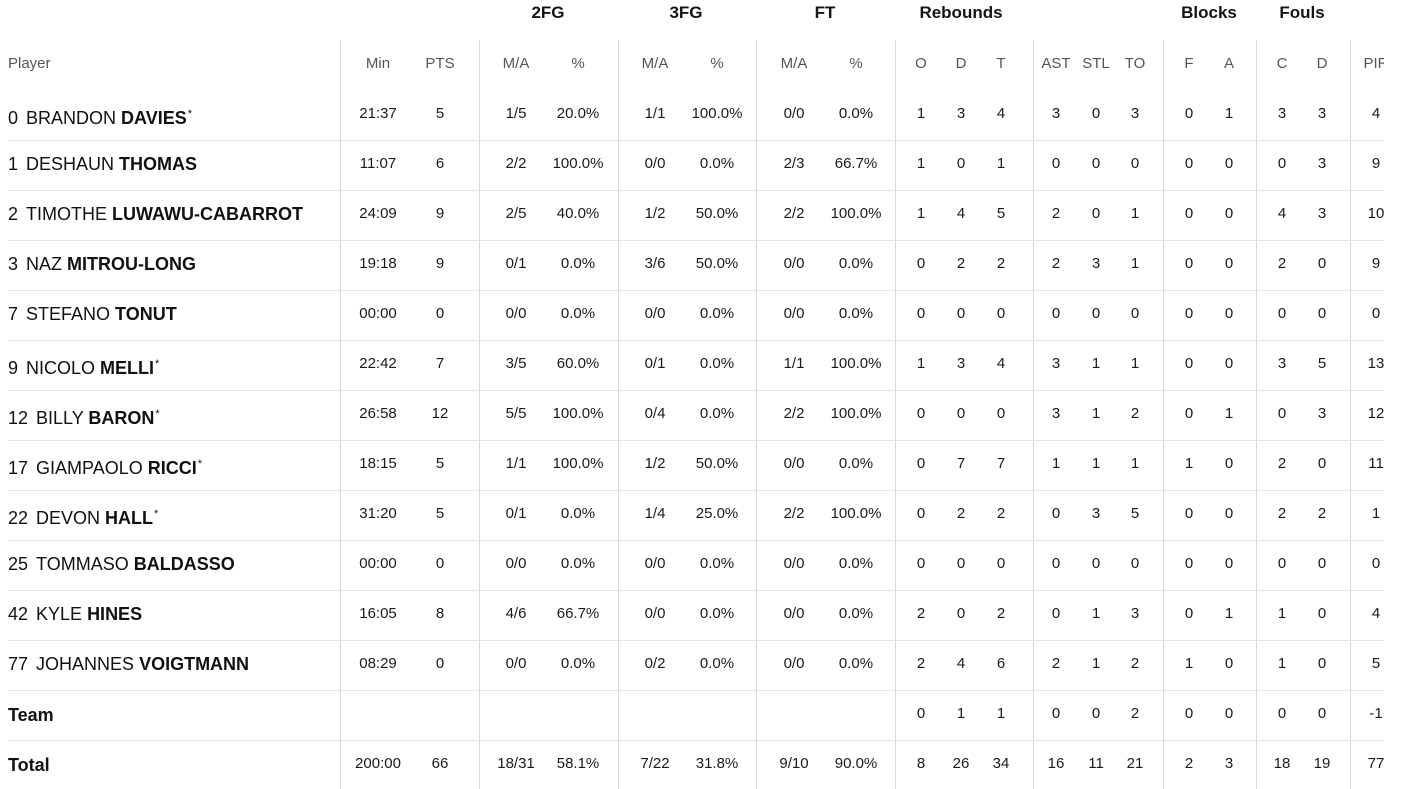 This screenshot has width=1417, height=789. Describe the element at coordinates (440, 113) in the screenshot. I see `player-row-stat: 5` at that location.